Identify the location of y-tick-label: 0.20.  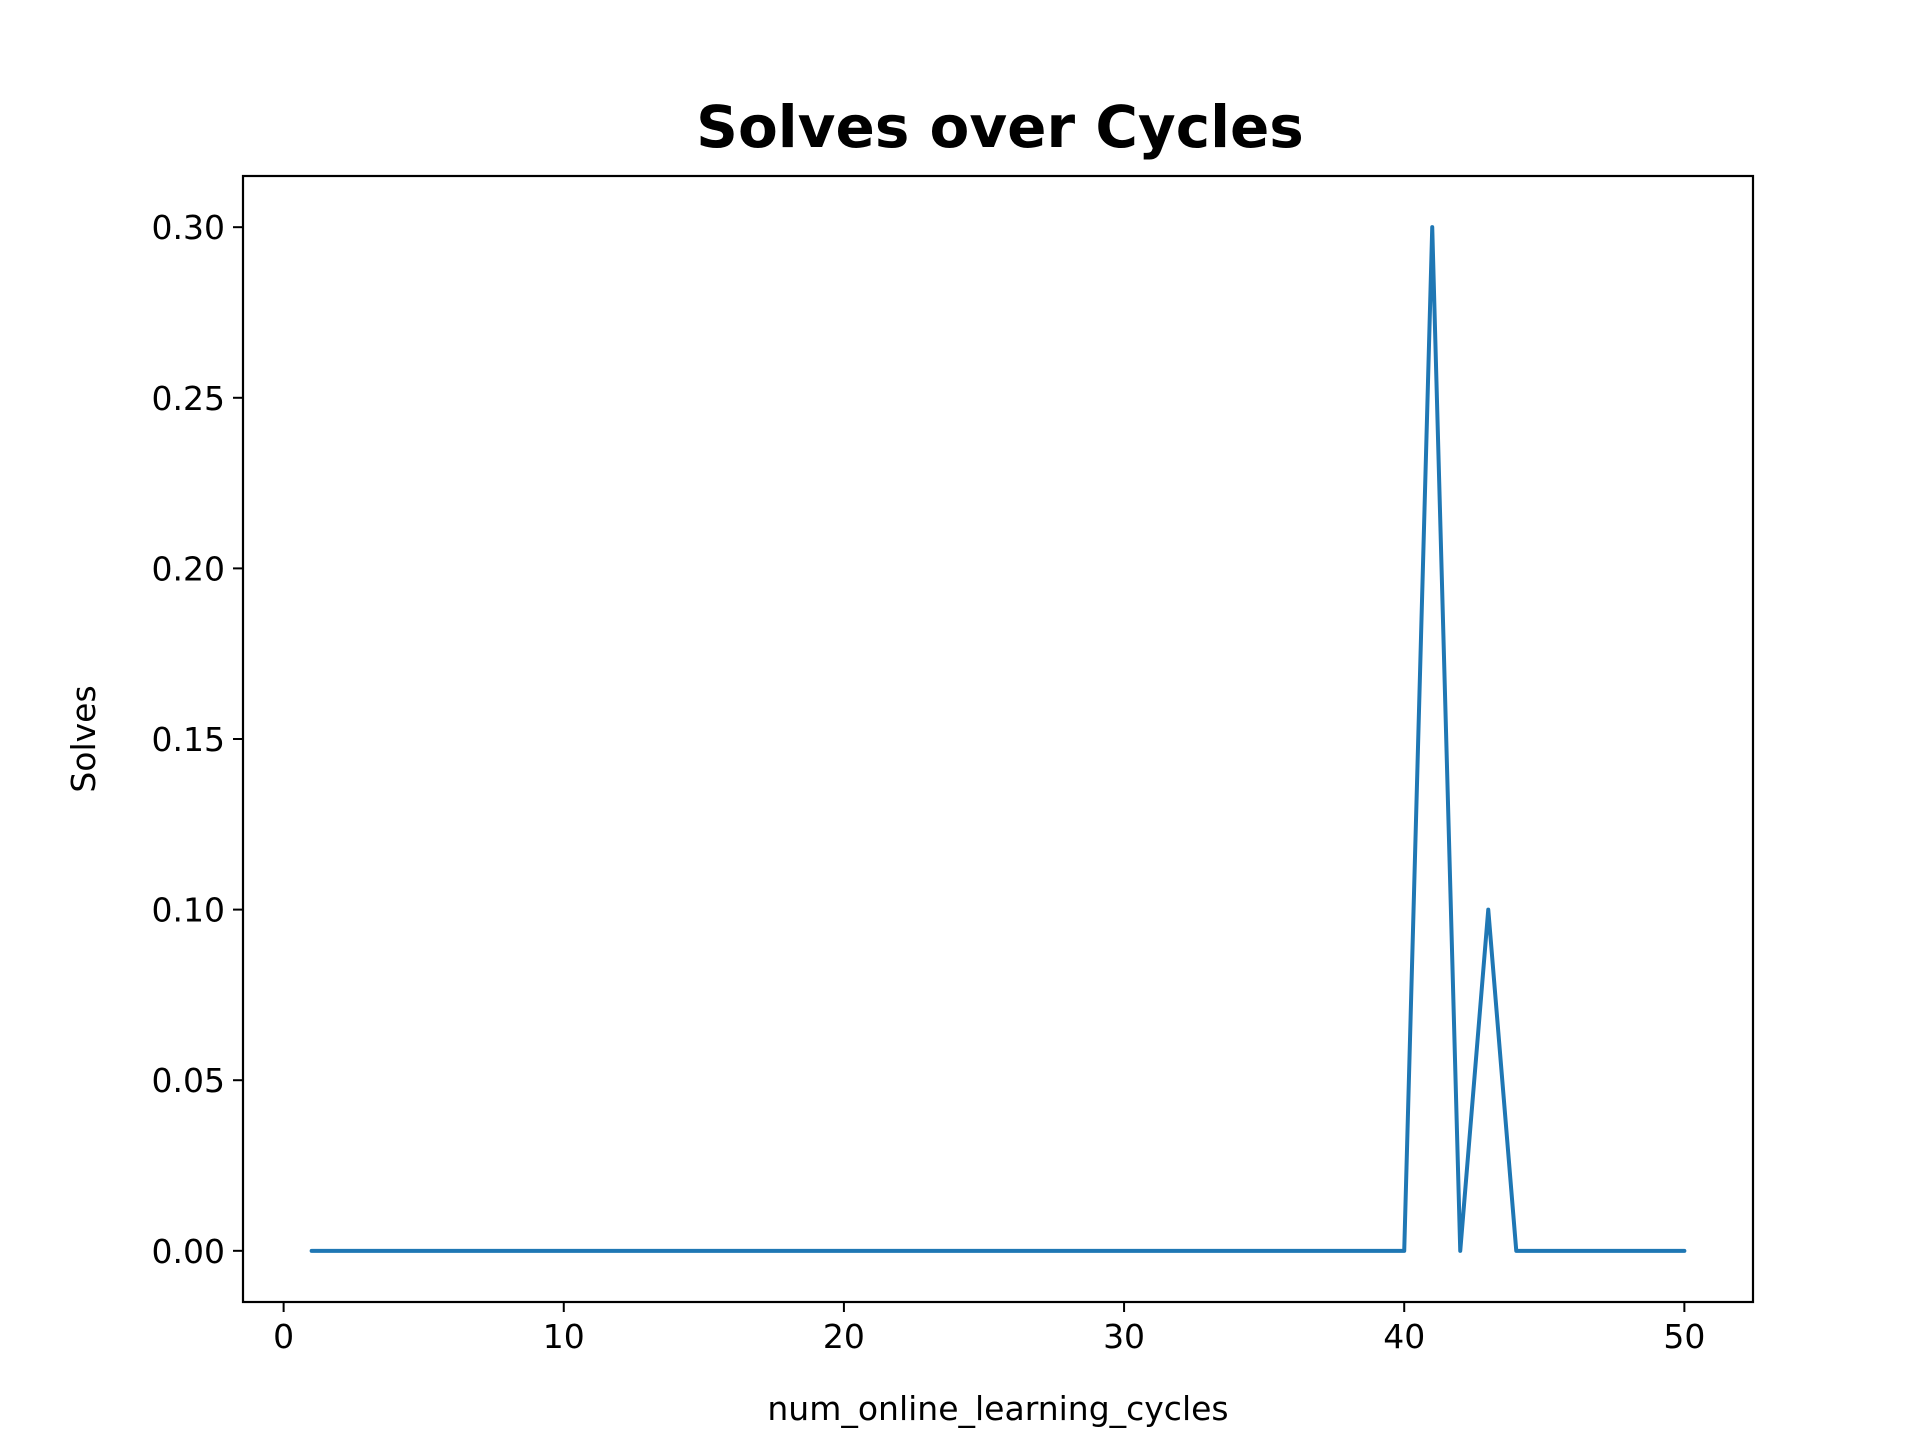
(188, 568).